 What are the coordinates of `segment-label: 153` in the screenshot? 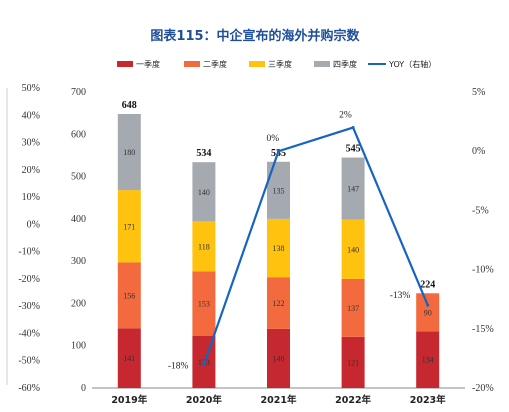 It's located at (204, 304).